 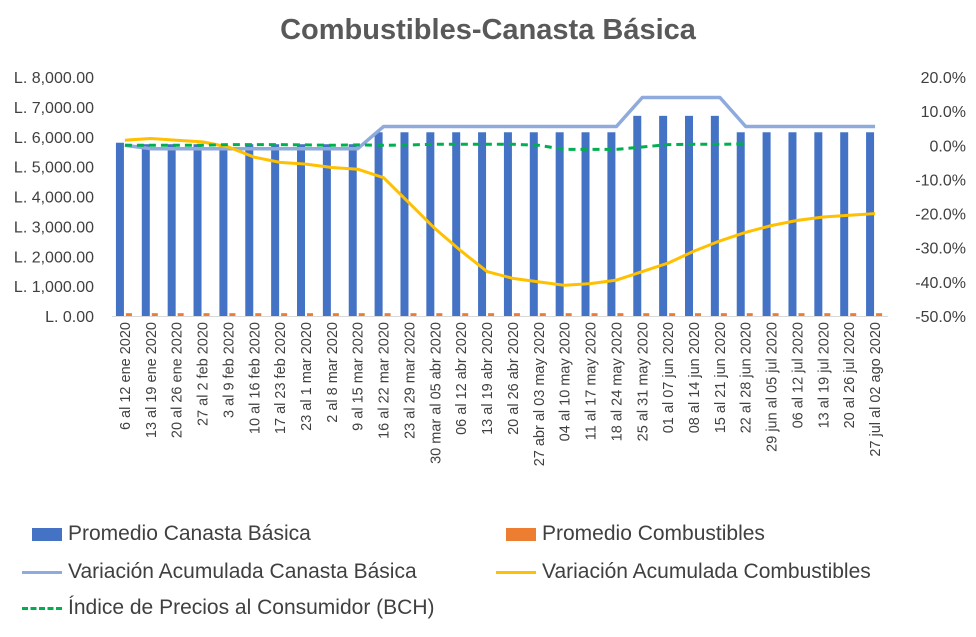 What do you see at coordinates (488, 378) in the screenshot?
I see `x-axis-tick-label: 13 al 19 abr 2020` at bounding box center [488, 378].